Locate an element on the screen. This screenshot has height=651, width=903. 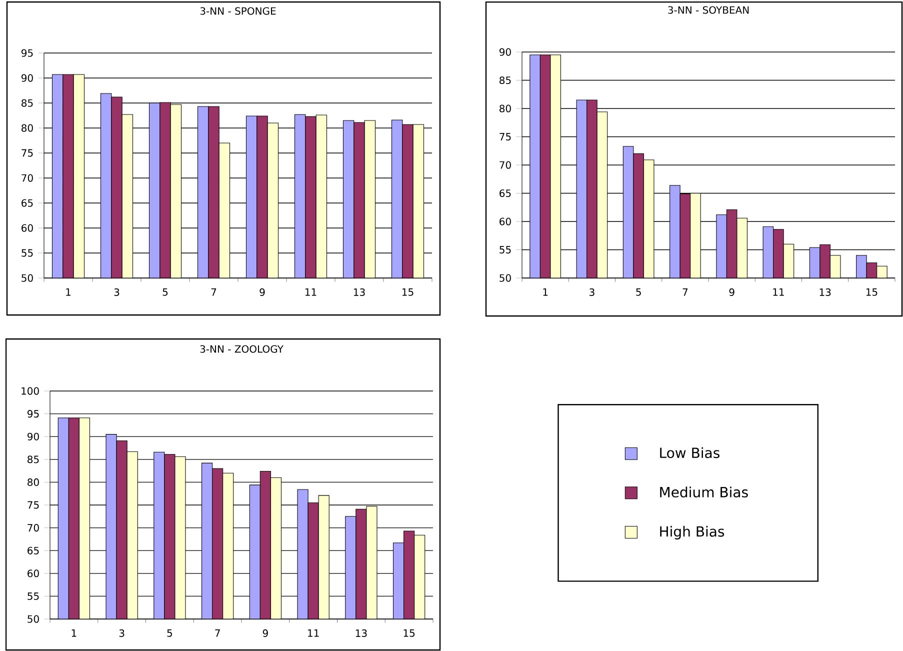
y-tick-label: 100 is located at coordinates (30, 391).